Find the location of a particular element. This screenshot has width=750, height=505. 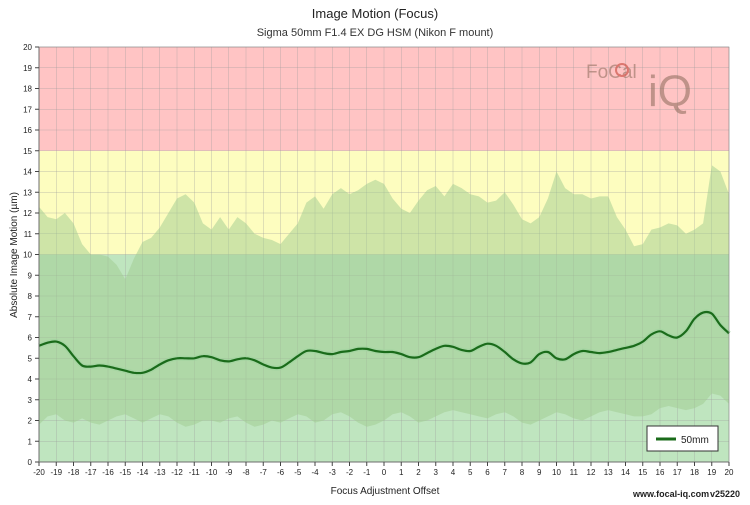

x-tick-label: 17 is located at coordinates (677, 472).